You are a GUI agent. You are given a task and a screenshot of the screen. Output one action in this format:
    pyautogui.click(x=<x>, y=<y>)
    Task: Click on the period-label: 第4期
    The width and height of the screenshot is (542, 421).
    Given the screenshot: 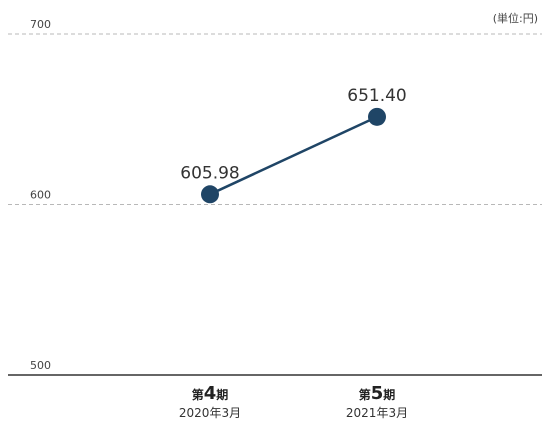 What is the action you would take?
    pyautogui.click(x=210, y=393)
    